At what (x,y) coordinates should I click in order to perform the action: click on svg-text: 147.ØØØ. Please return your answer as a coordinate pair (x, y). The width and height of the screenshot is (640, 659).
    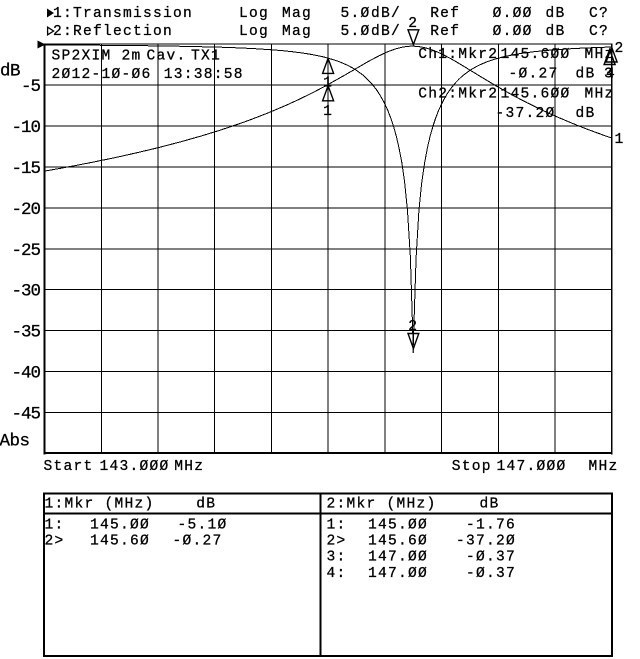
    Looking at the image, I should click on (532, 467).